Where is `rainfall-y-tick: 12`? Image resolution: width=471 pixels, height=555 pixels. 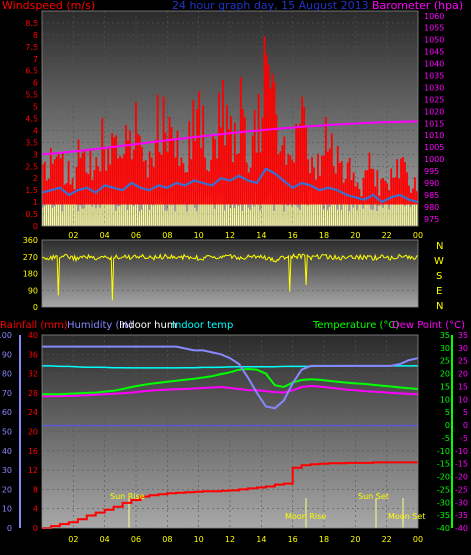
rainfall-y-tick: 12 is located at coordinates (33, 470).